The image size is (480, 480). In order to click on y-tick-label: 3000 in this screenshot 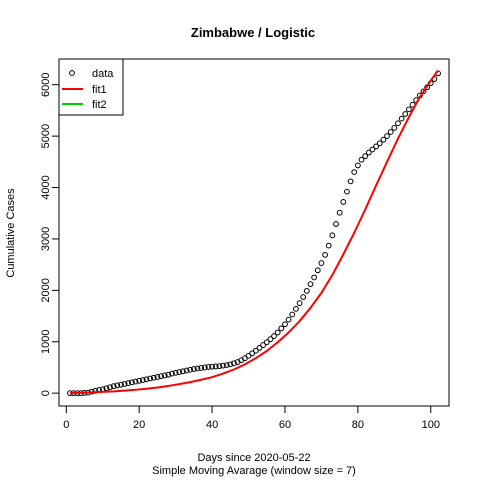, I will do `click(46, 239)`.